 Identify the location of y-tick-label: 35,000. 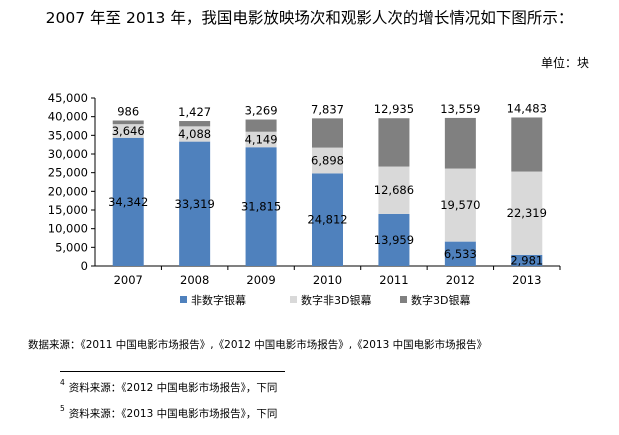
(68, 135).